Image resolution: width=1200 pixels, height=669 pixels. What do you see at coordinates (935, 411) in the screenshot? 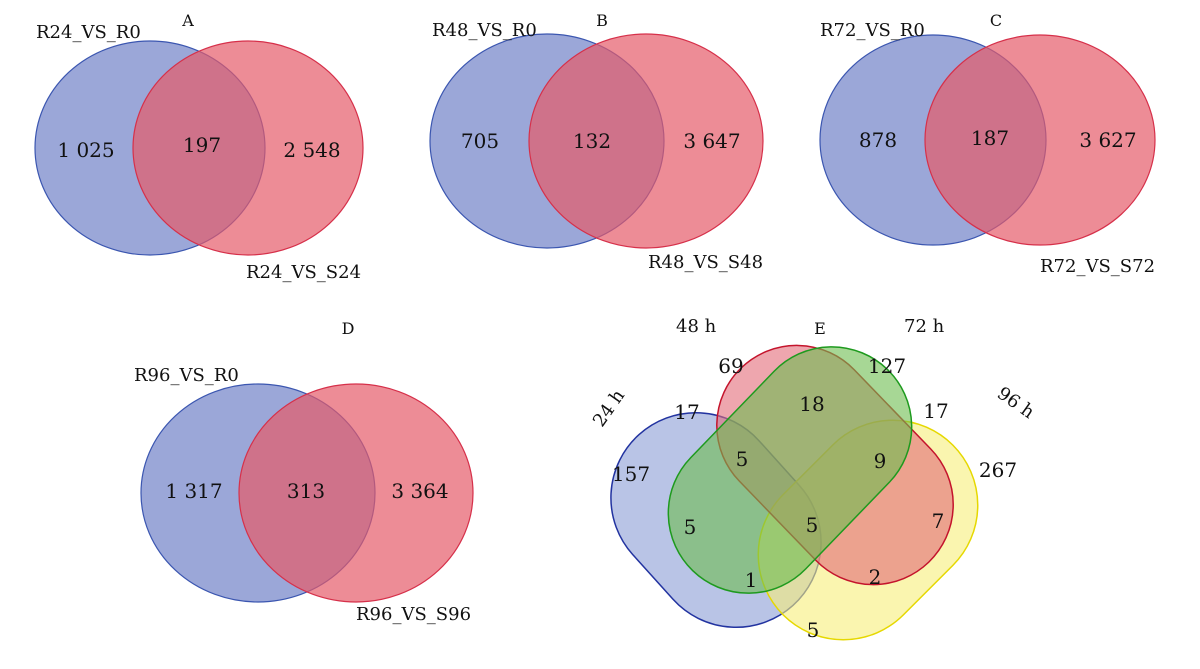
I see `region-72h-96h: 17` at bounding box center [935, 411].